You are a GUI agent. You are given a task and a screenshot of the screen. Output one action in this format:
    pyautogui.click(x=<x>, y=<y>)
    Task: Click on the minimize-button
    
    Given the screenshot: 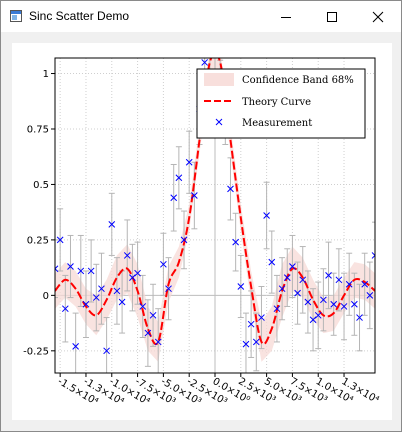 What is the action you would take?
    pyautogui.click(x=286, y=16)
    